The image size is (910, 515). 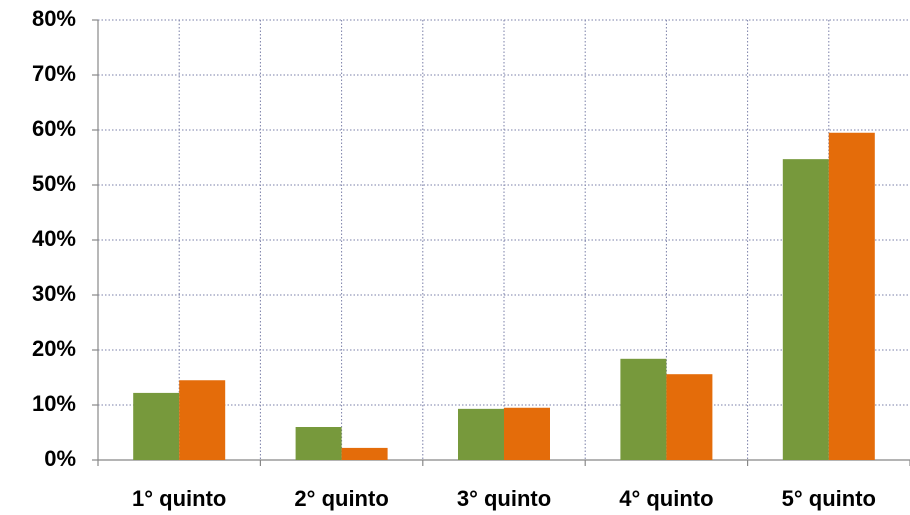 What do you see at coordinates (60, 458) in the screenshot?
I see `y-tick-label: 0%` at bounding box center [60, 458].